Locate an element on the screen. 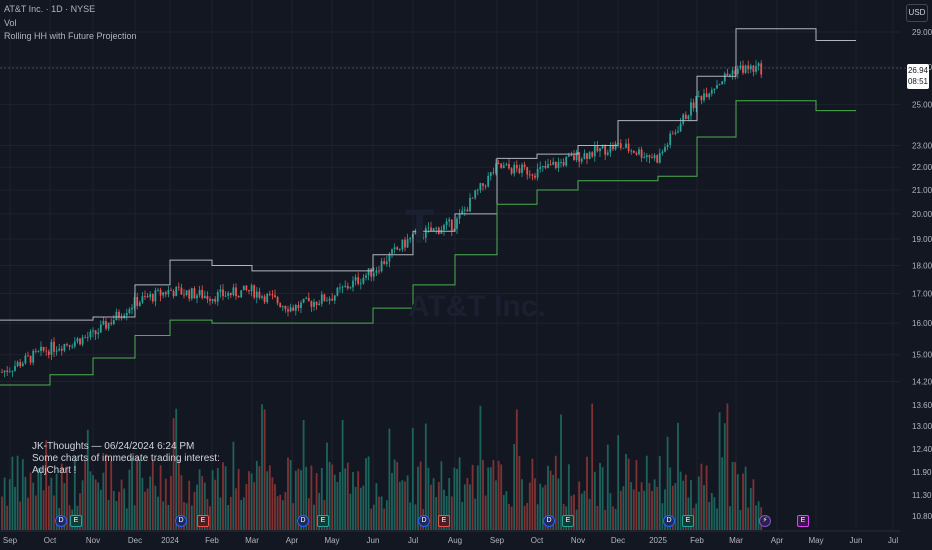  x-tick-label: Sep is located at coordinates (10, 540).